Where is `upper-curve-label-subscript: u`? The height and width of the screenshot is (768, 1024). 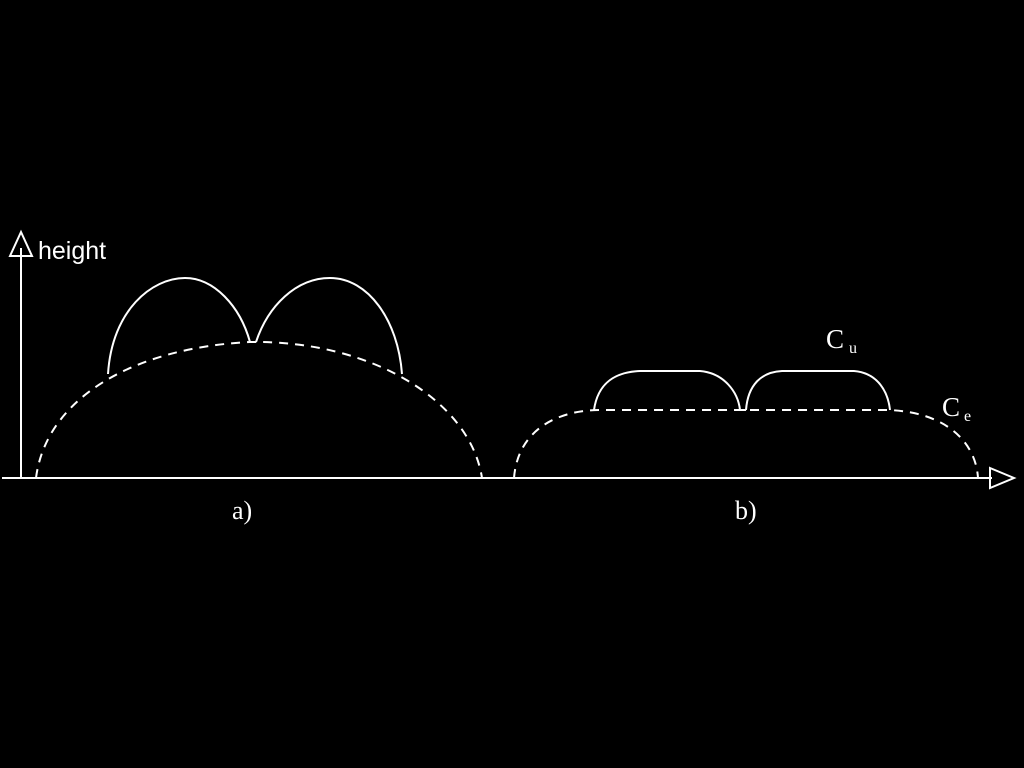 upper-curve-label-subscript: u is located at coordinates (853, 348).